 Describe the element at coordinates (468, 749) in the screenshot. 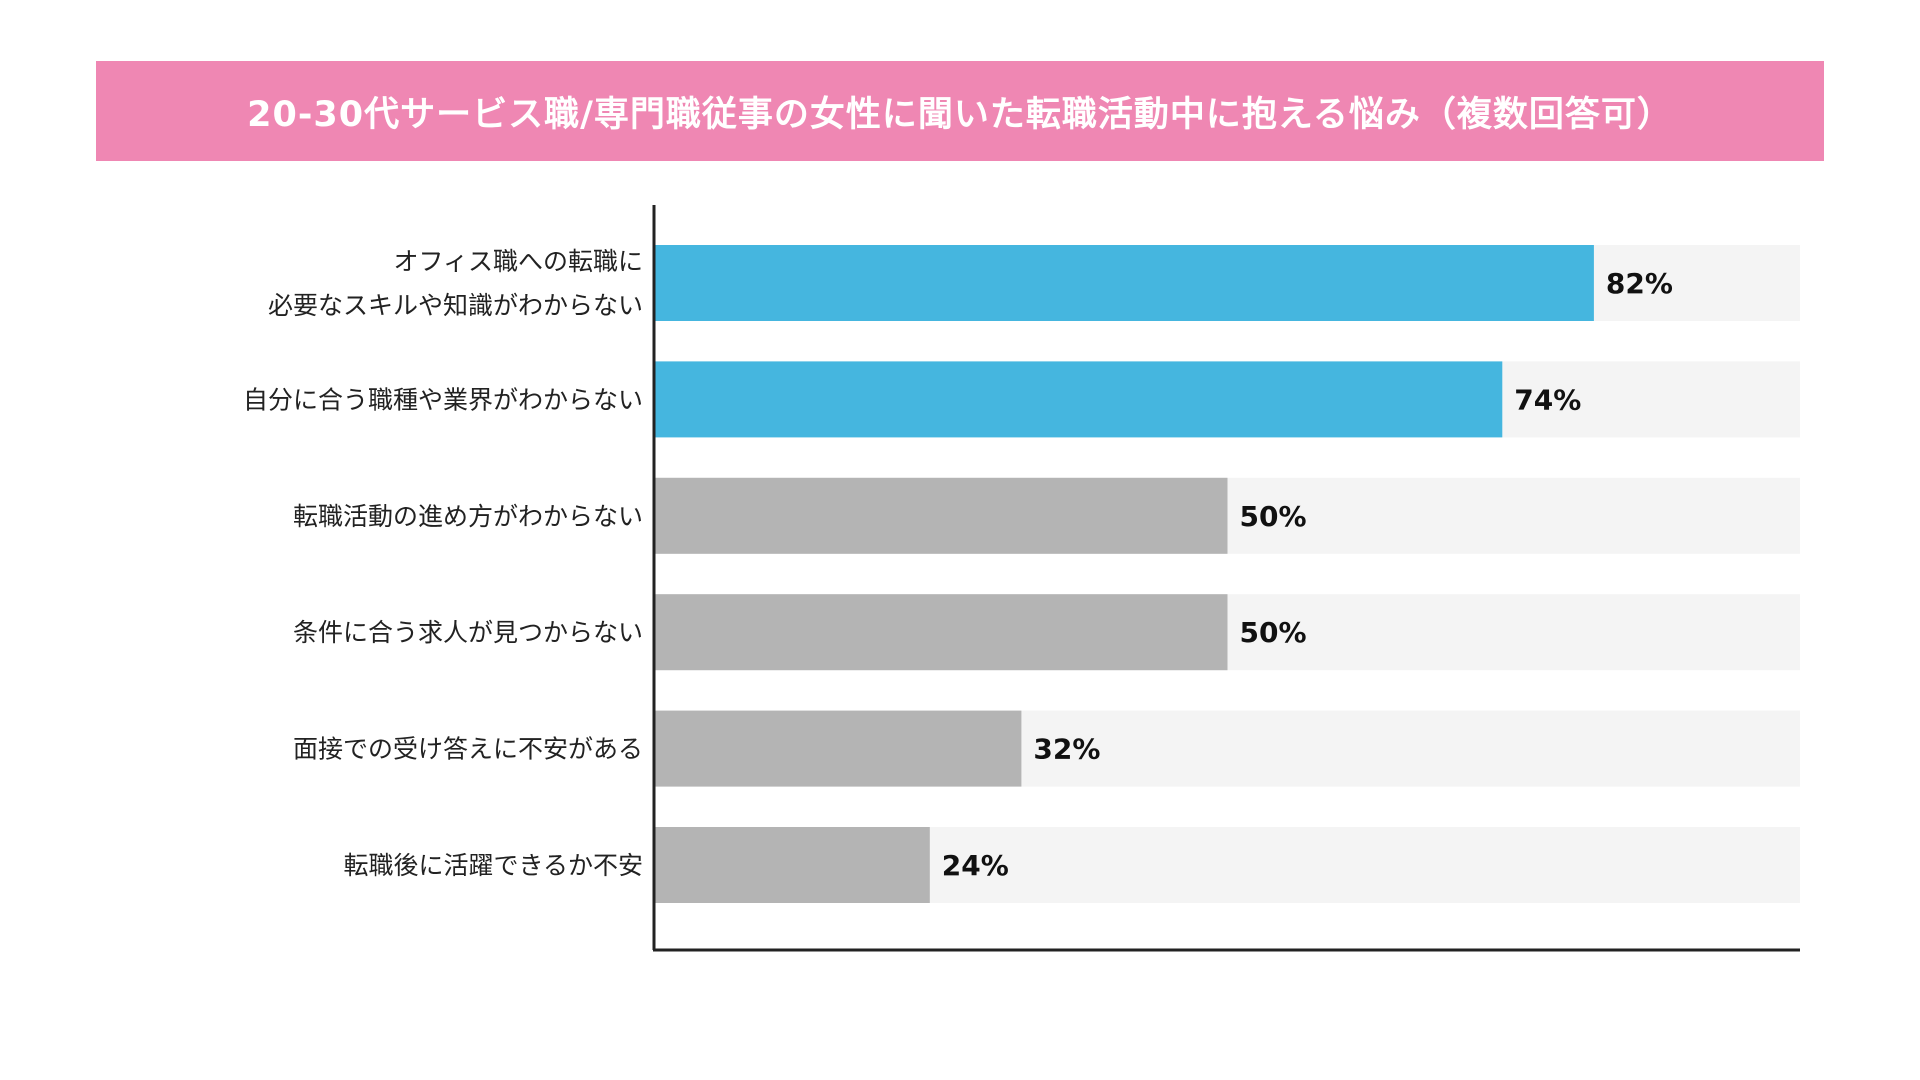

I see `category-label: 面接での受け答えに不安がある` at that location.